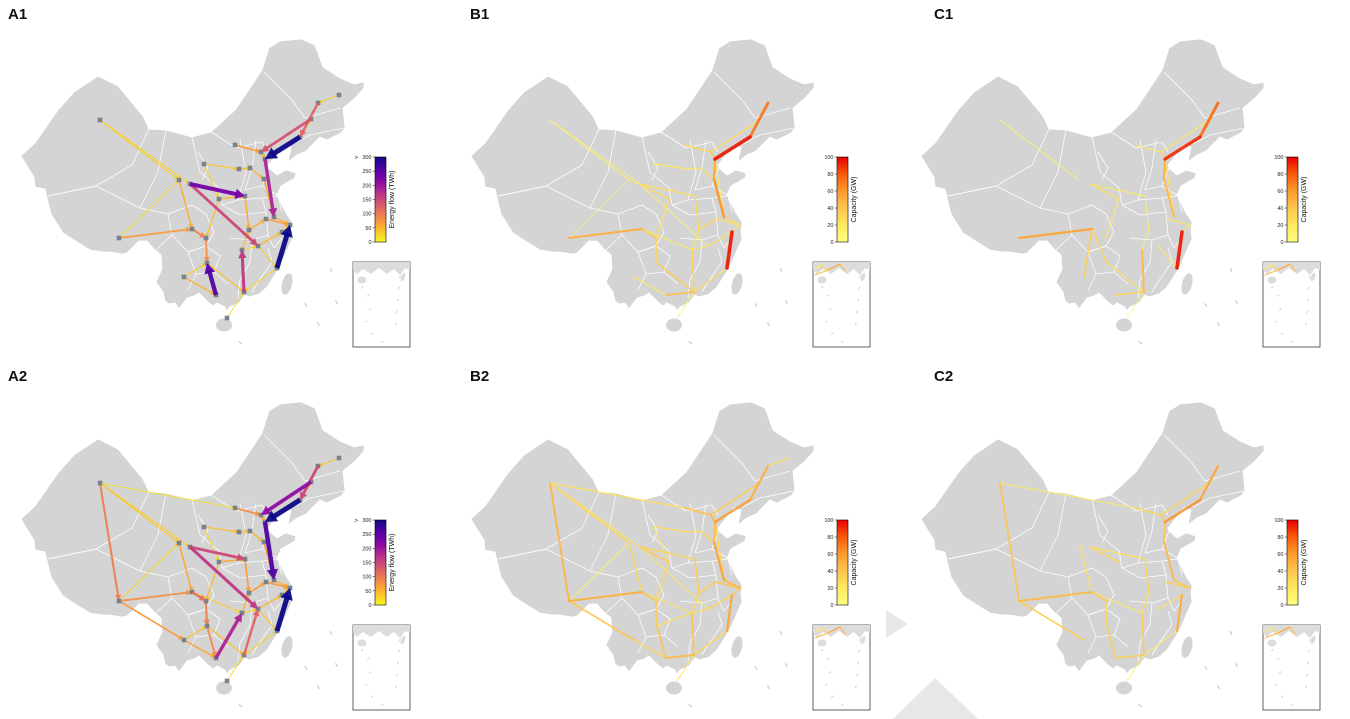  I want to click on inset-coastline, so click(1291, 268).